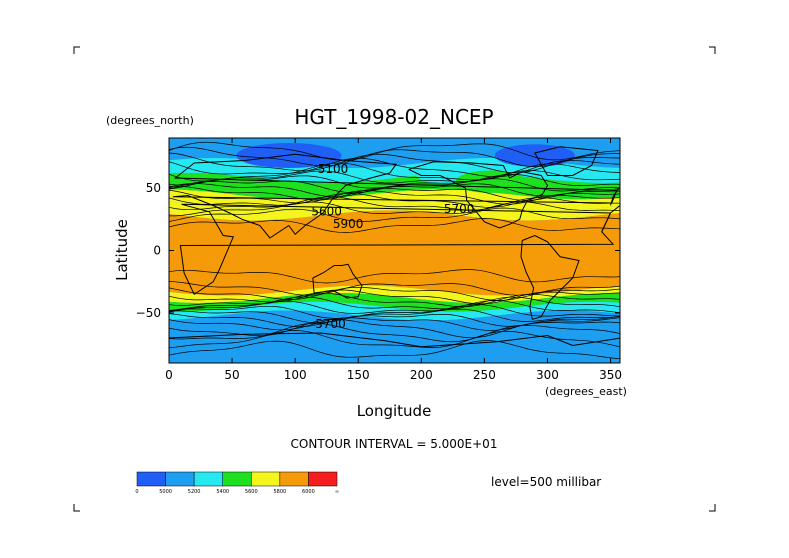  I want to click on level-note: level=500 millibar, so click(546, 482).